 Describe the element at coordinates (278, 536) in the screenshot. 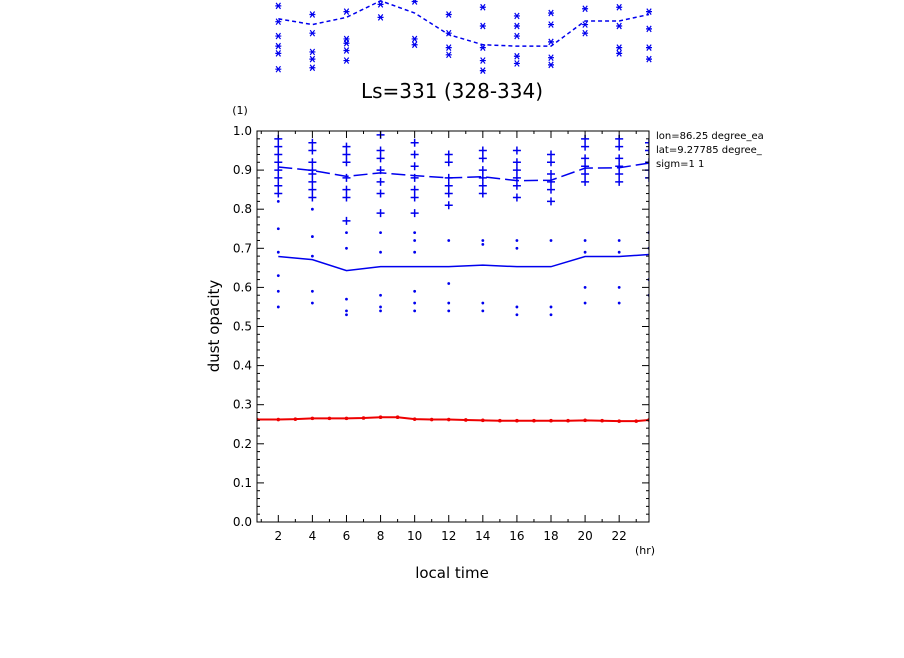

I see `x-tick-label: 2` at that location.